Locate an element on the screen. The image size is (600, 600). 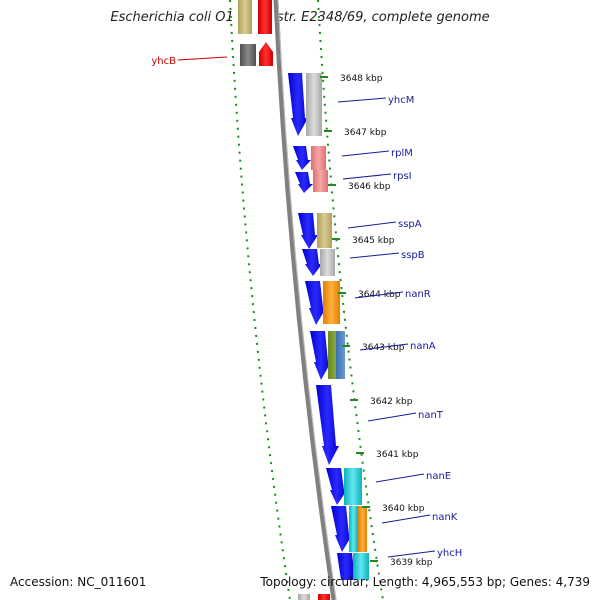
gene-label-rplM: rplM is located at coordinates (402, 153).